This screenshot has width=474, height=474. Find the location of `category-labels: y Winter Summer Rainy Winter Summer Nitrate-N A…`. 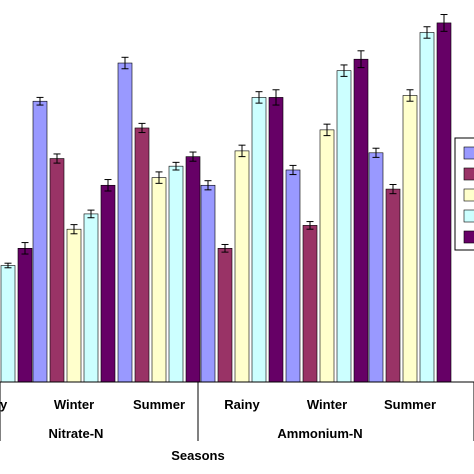

category-labels: y Winter Summer Rainy Winter Summer Nitrate-N A… is located at coordinates (218, 419).